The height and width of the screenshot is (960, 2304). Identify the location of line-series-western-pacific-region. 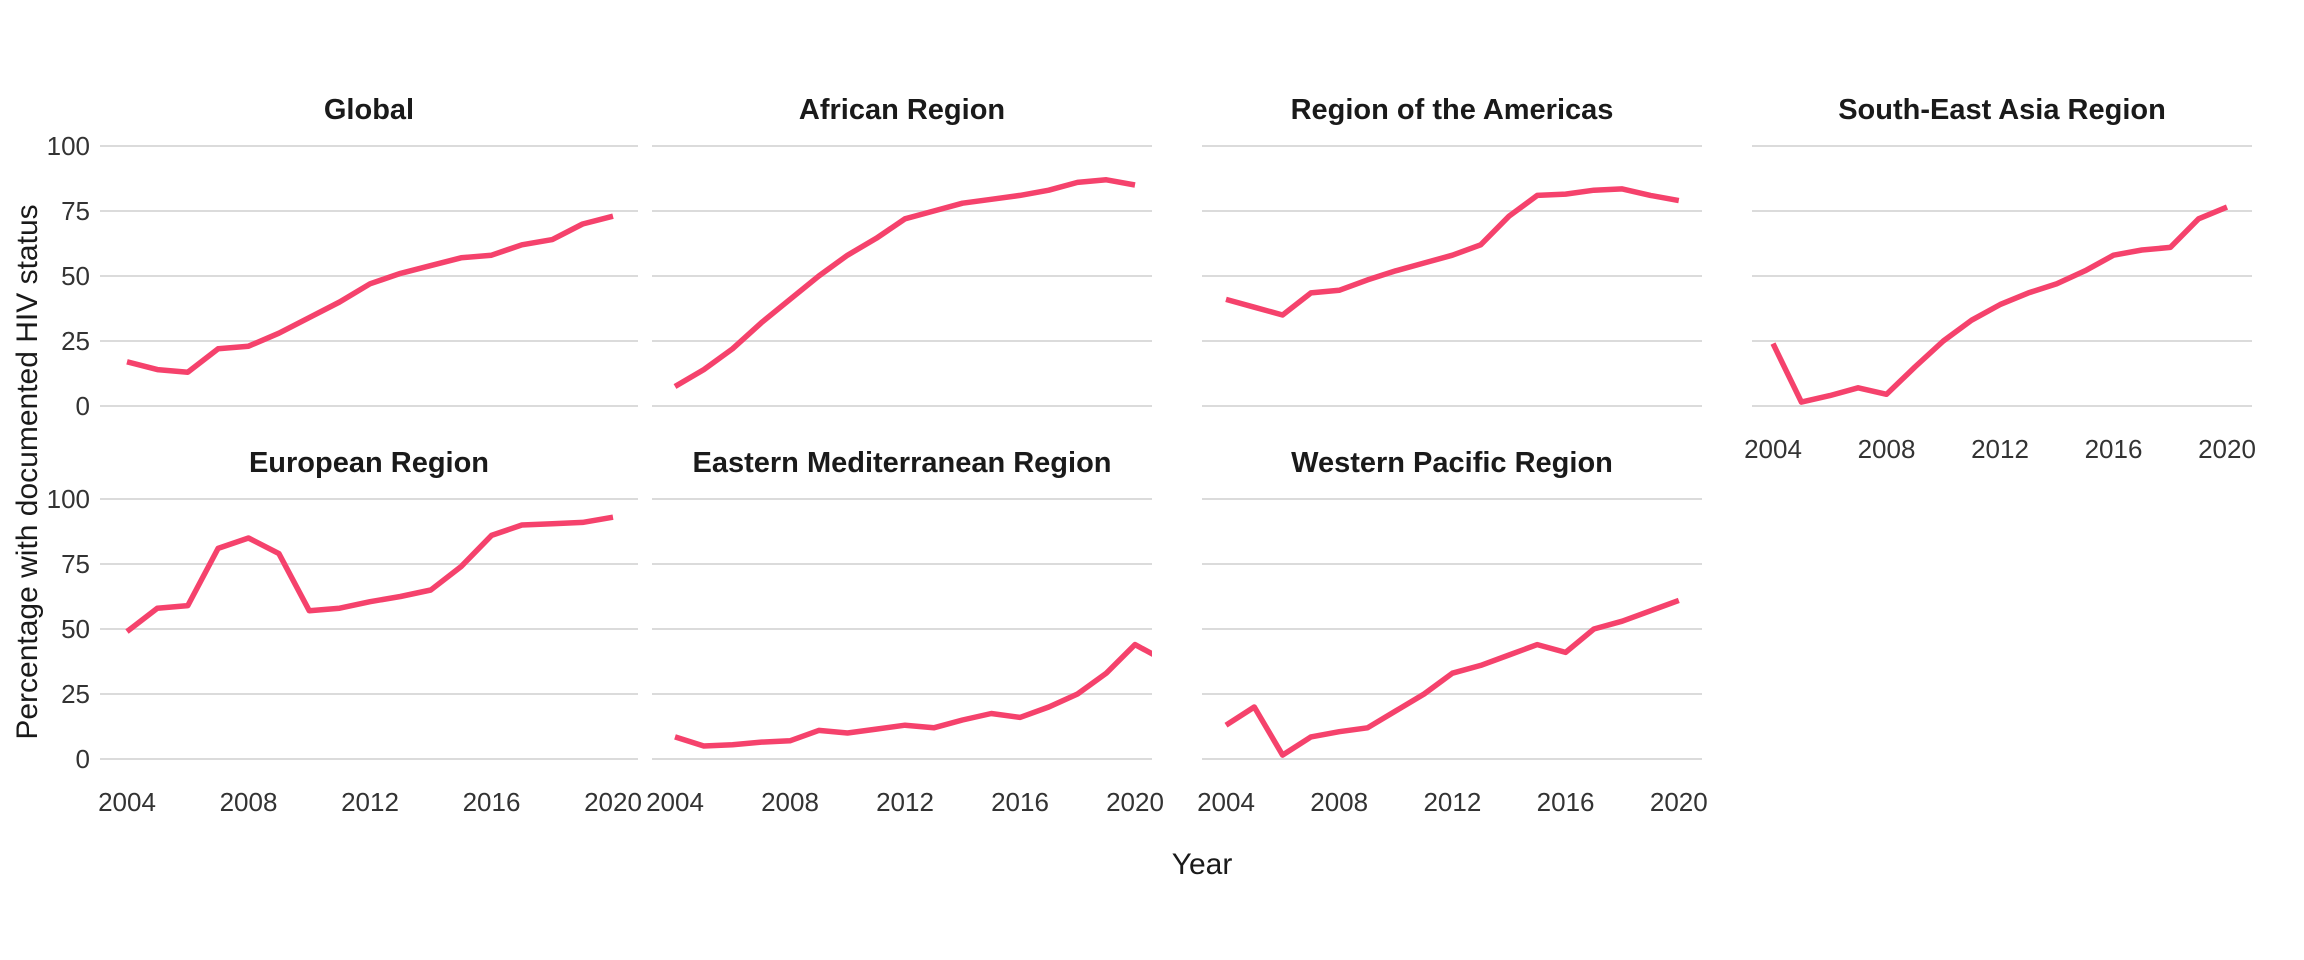
(1452, 677).